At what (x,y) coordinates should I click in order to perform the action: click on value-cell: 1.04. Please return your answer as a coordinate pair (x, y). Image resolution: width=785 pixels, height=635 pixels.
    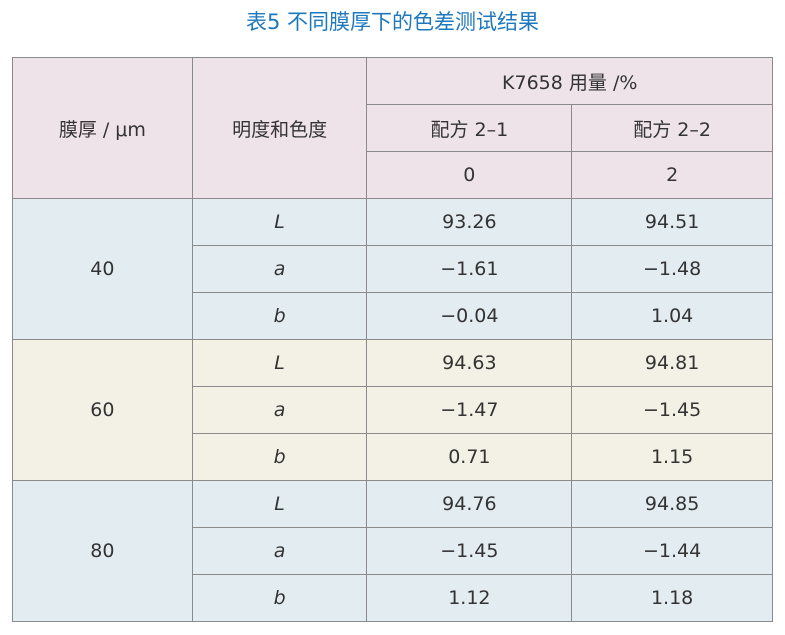
    Looking at the image, I should click on (672, 316).